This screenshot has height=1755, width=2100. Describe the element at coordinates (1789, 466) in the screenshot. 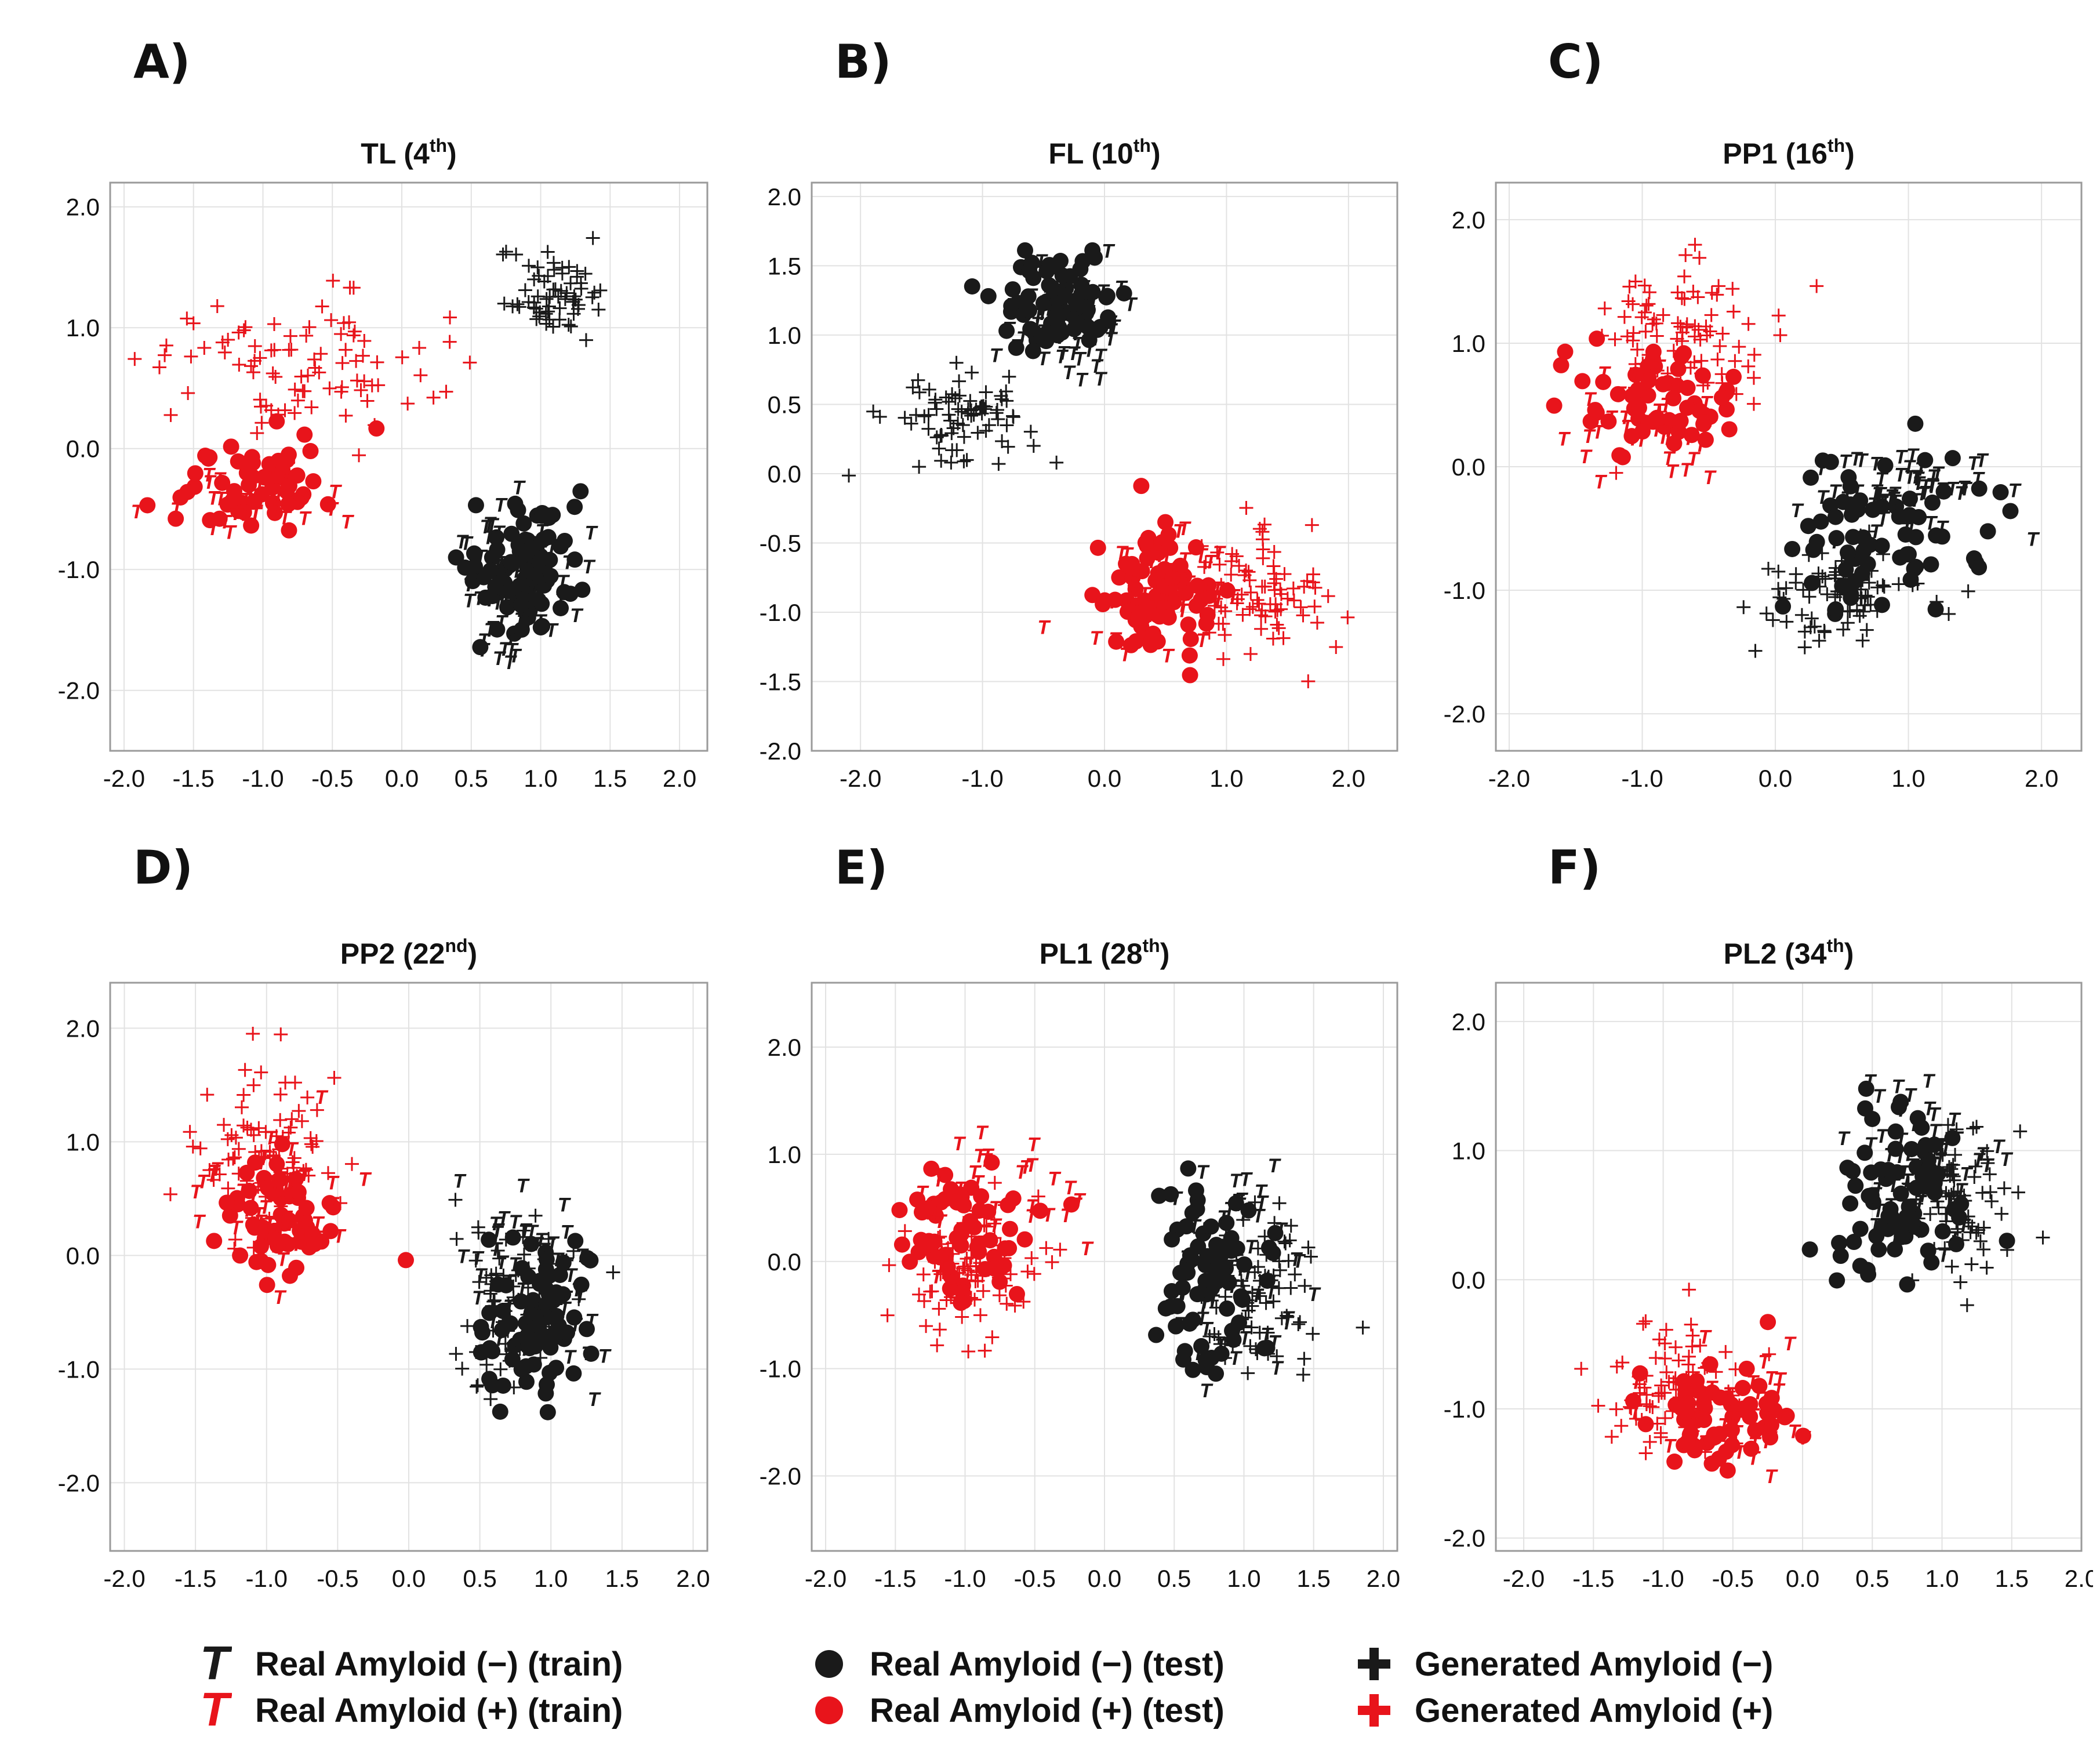

I see `plot-frame` at that location.